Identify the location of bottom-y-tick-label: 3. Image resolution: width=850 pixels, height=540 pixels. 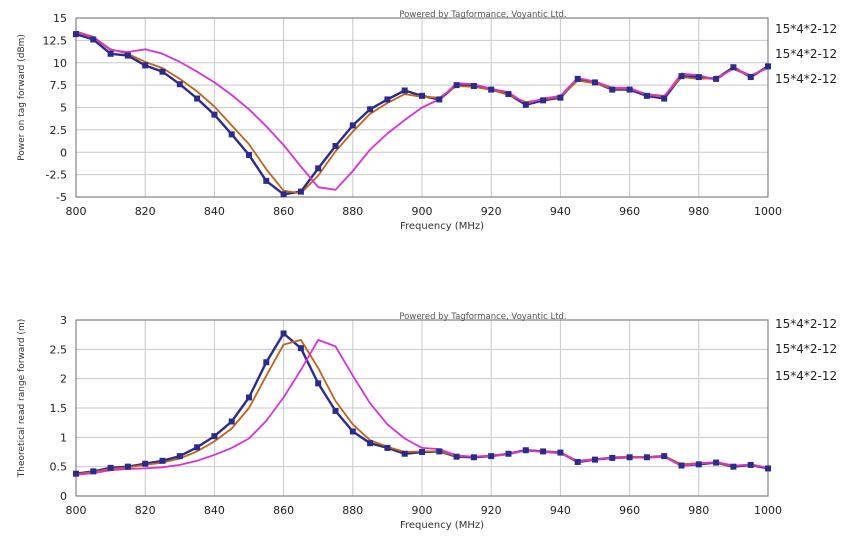
(63, 320).